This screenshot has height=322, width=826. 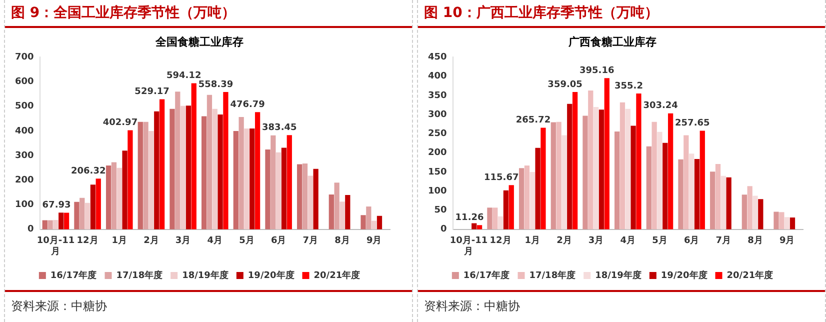 What do you see at coordinates (684, 275) in the screenshot?
I see `legend-label: 19/20年度` at bounding box center [684, 275].